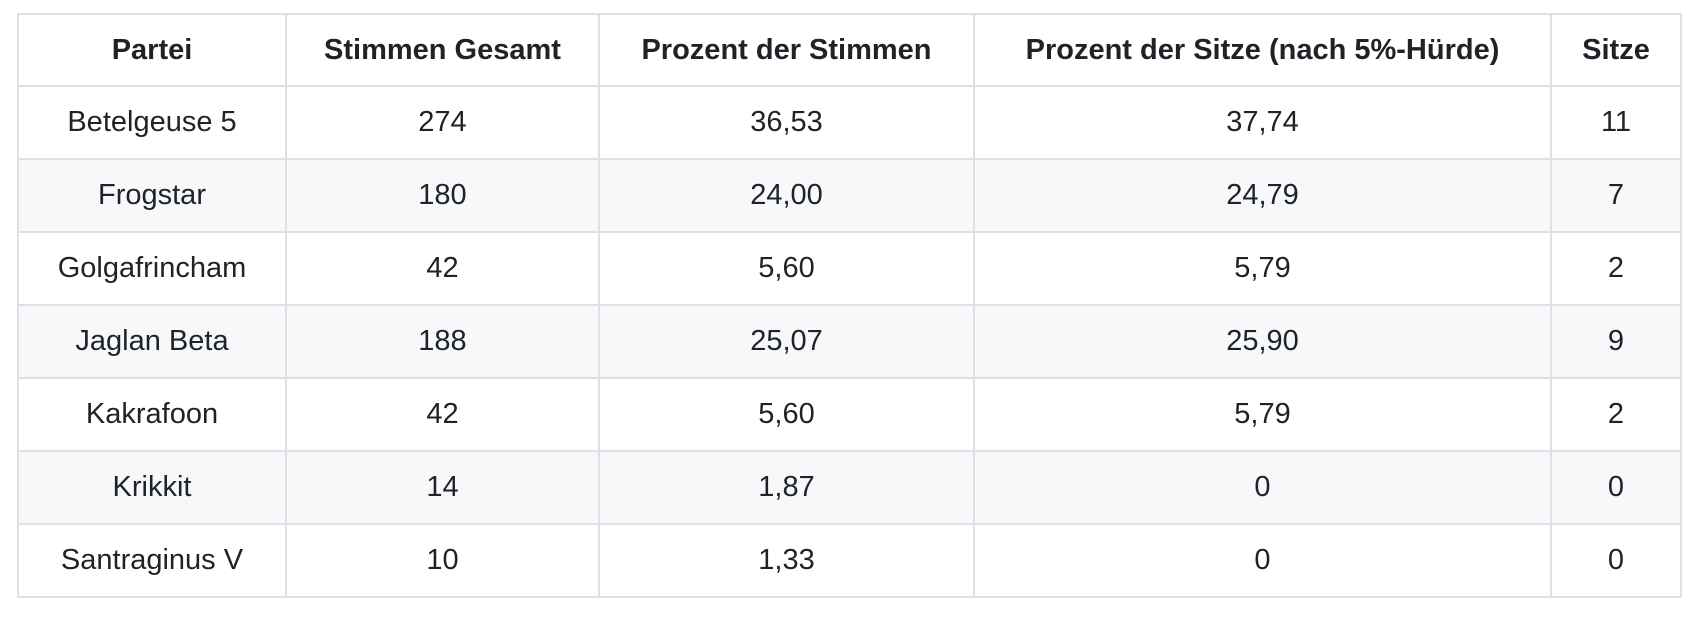 The image size is (1698, 618). What do you see at coordinates (786, 341) in the screenshot?
I see `cell-prozent-der-stimmen: 25,07` at bounding box center [786, 341].